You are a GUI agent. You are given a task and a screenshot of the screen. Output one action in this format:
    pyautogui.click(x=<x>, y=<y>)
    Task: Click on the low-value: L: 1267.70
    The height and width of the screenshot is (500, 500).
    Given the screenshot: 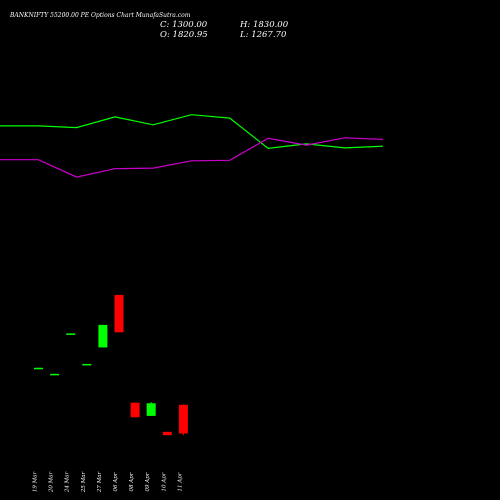 What is the action you would take?
    pyautogui.click(x=263, y=35)
    